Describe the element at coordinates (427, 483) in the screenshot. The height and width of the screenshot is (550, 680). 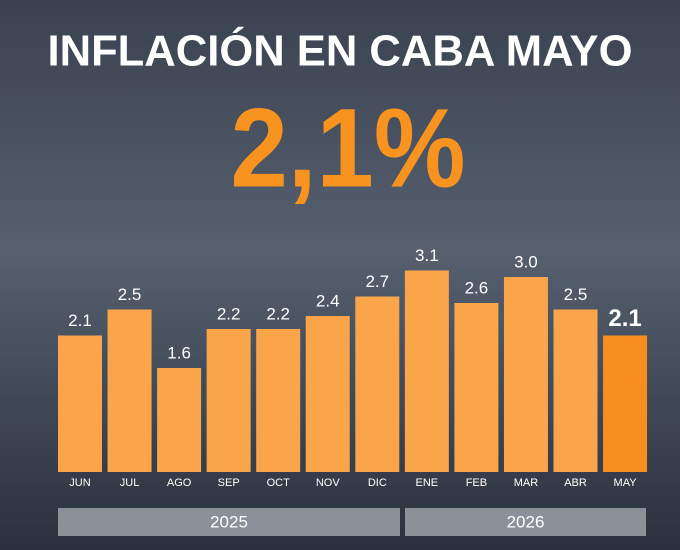
I see `x-tick-label: ENE` at that location.